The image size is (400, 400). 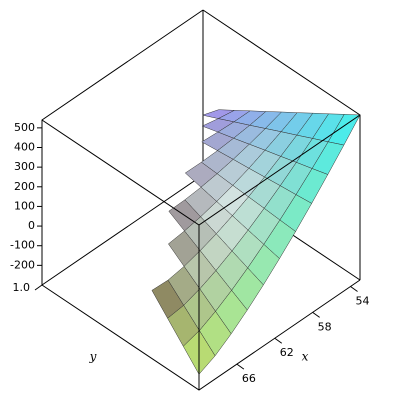 What do you see at coordinates (305, 357) in the screenshot?
I see `x-axis-label: x` at bounding box center [305, 357].